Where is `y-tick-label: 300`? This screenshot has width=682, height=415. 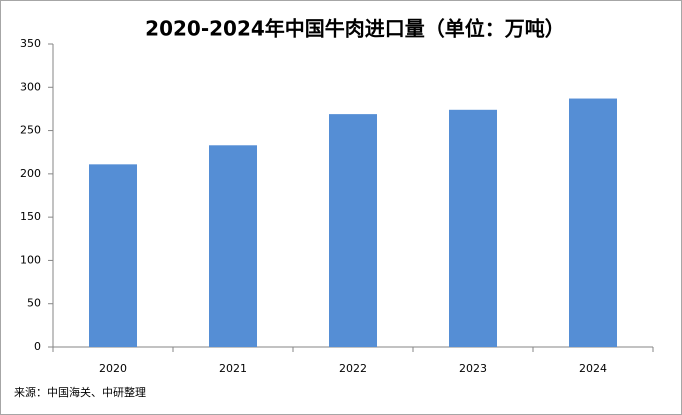
y-tick-label: 300 is located at coordinates (30, 86).